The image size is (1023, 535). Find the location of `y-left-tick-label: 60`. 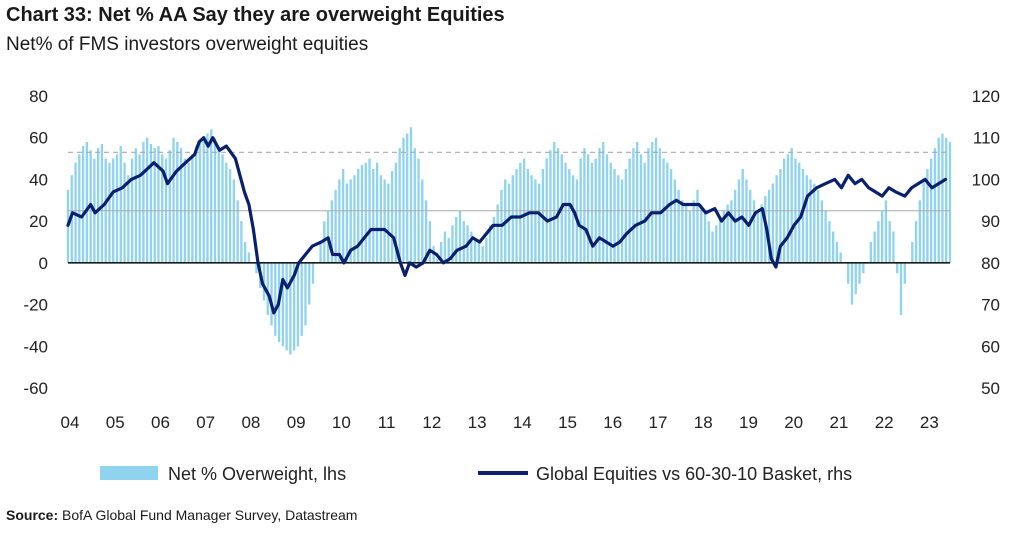

y-left-tick-label: 60 is located at coordinates (38, 138).